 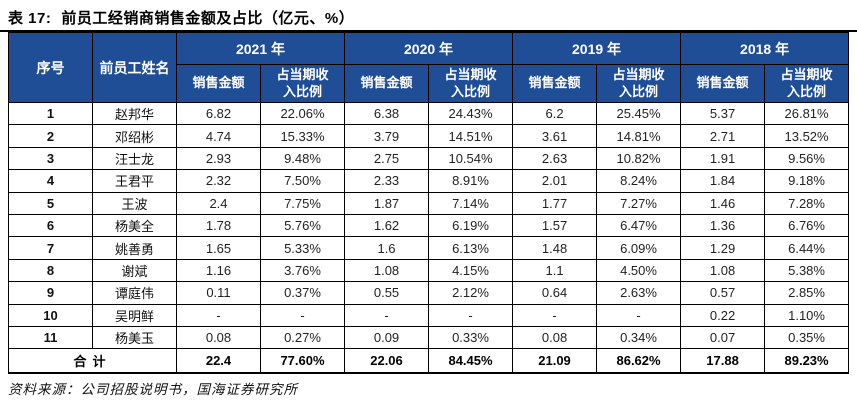 What do you see at coordinates (387, 158) in the screenshot?
I see `row-value-cell: 2.75` at bounding box center [387, 158].